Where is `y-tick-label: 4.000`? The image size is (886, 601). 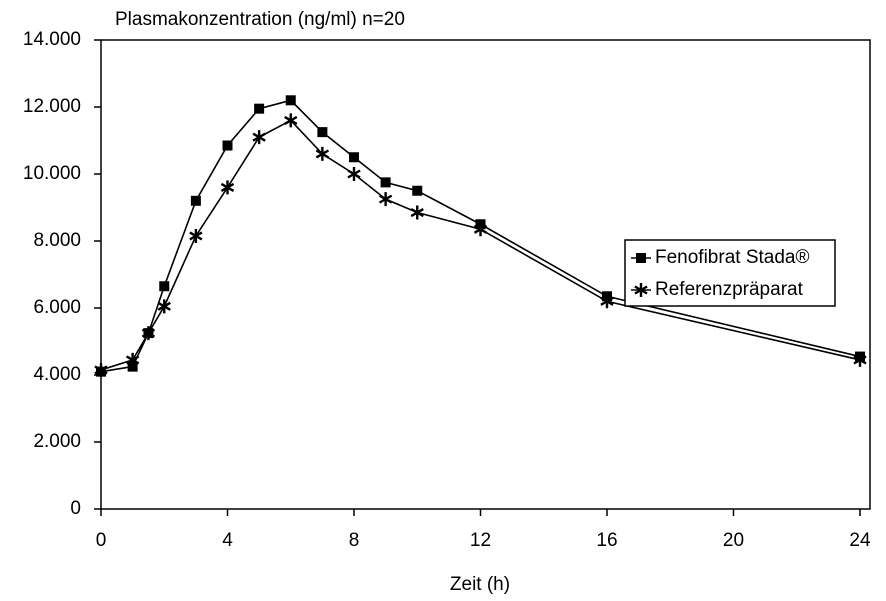 y-tick-label: 4.000 is located at coordinates (57, 374).